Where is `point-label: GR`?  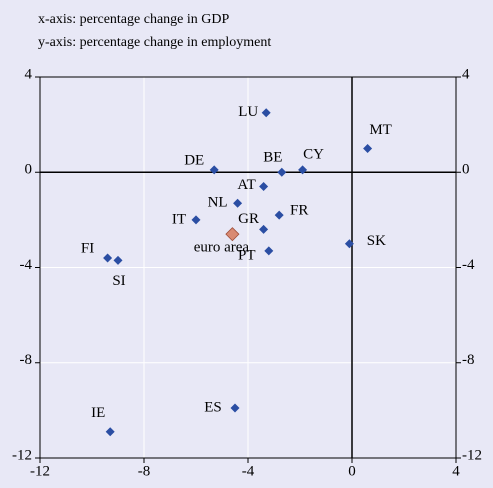 point-label: GR is located at coordinates (248, 219).